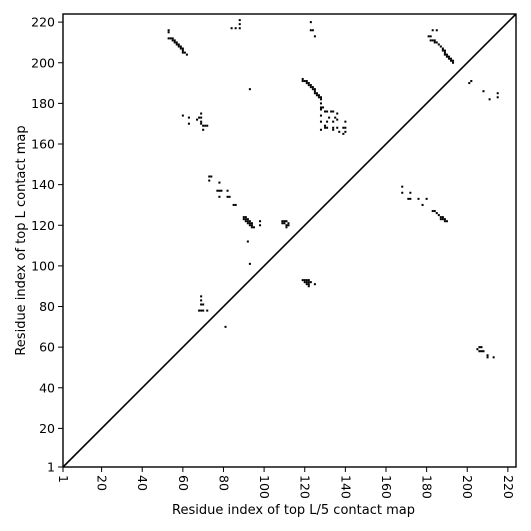  What do you see at coordinates (467, 487) in the screenshot?
I see `x-tick-label: 200` at bounding box center [467, 487].